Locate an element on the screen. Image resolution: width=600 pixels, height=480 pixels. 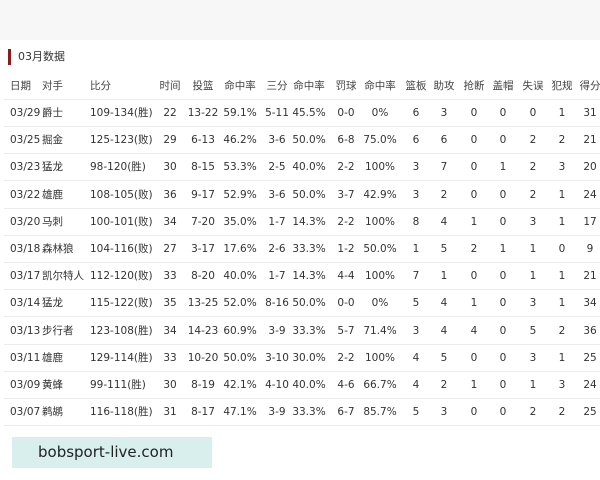
table-cell: 6-13 is located at coordinates (203, 140).